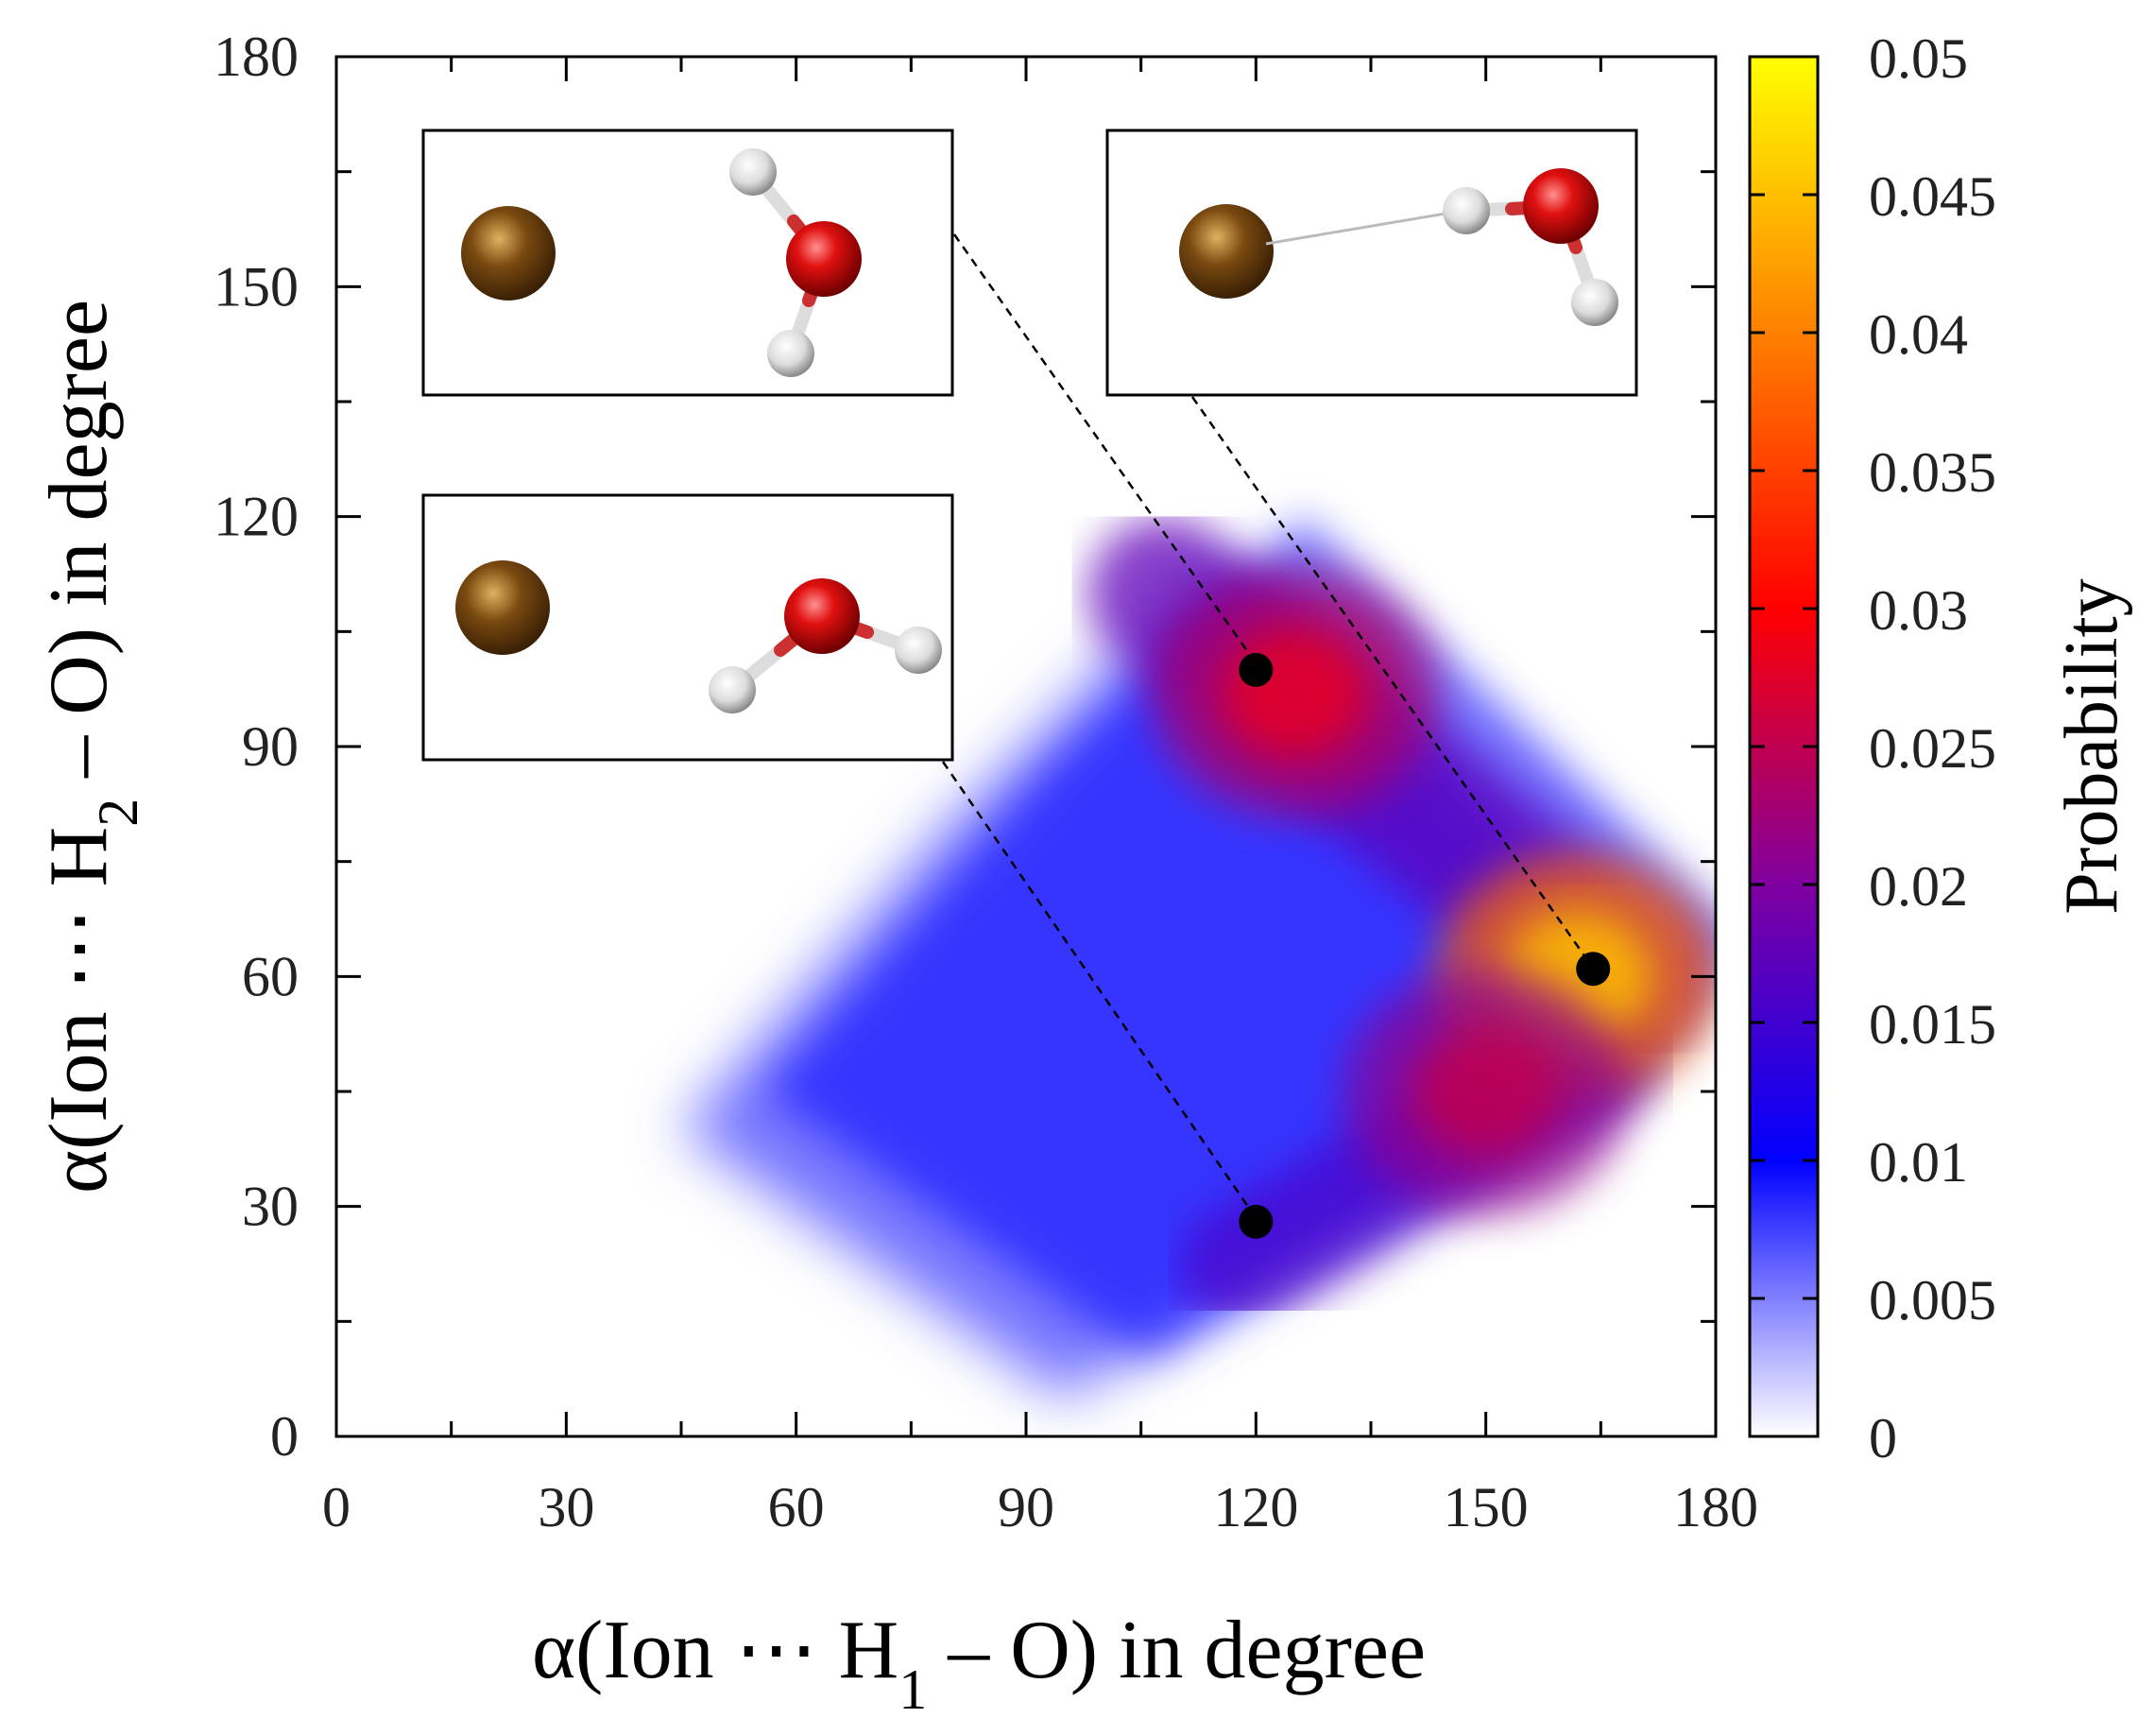  I want to click on x-tick-label: 180, so click(1715, 1507).